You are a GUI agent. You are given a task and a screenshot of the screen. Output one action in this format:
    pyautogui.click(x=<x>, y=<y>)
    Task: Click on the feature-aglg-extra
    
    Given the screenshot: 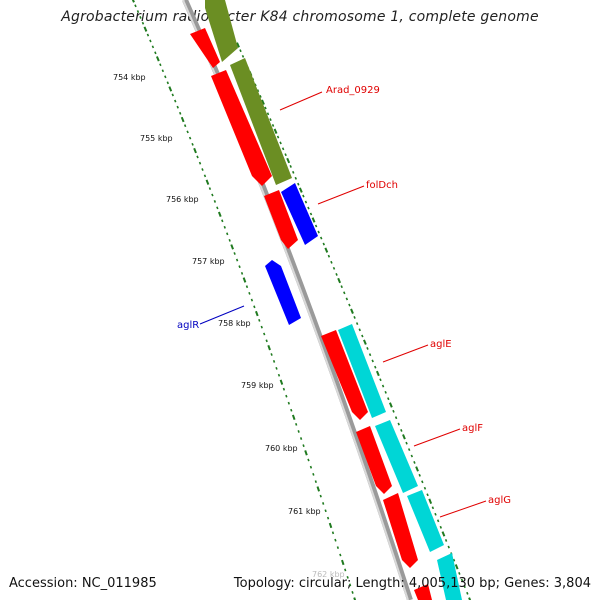 What is the action you would take?
    pyautogui.click(x=449, y=576)
    